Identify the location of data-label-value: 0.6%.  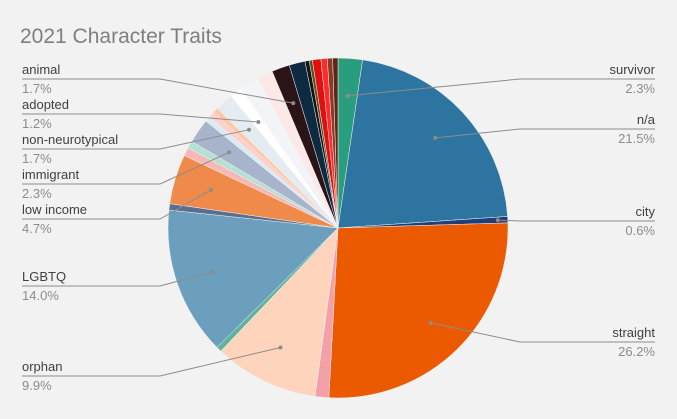
(640, 230).